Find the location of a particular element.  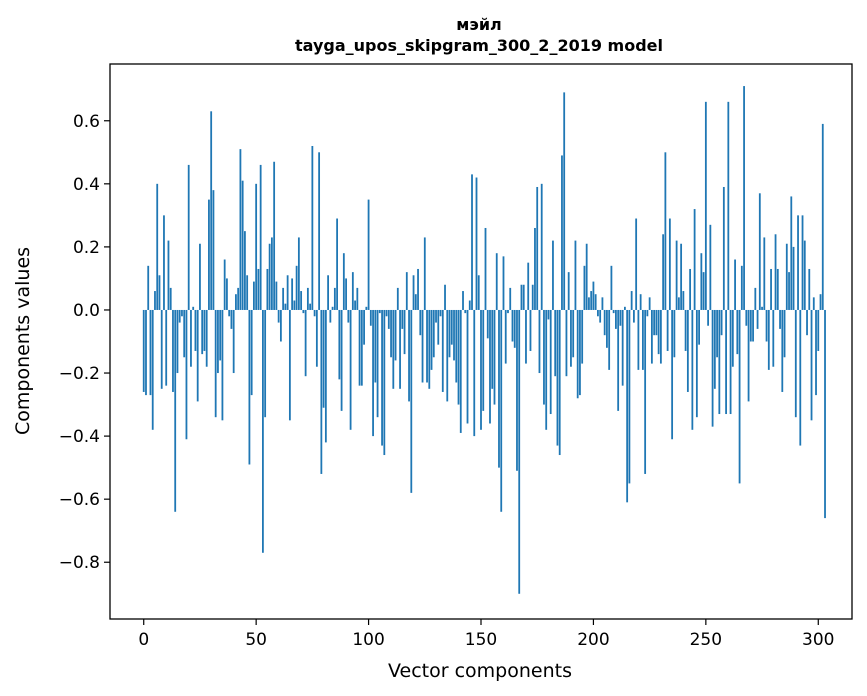

y-tick-label: −0.6 is located at coordinates (79, 500).